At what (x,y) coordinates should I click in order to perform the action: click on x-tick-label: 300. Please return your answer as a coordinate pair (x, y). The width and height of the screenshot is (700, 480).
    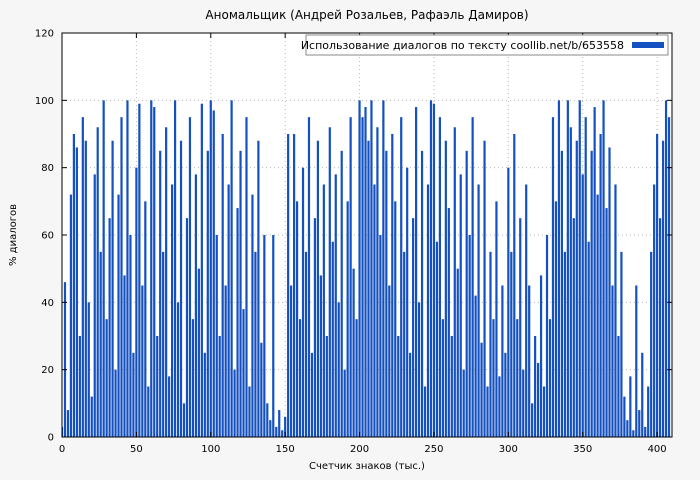
    Looking at the image, I should click on (508, 449).